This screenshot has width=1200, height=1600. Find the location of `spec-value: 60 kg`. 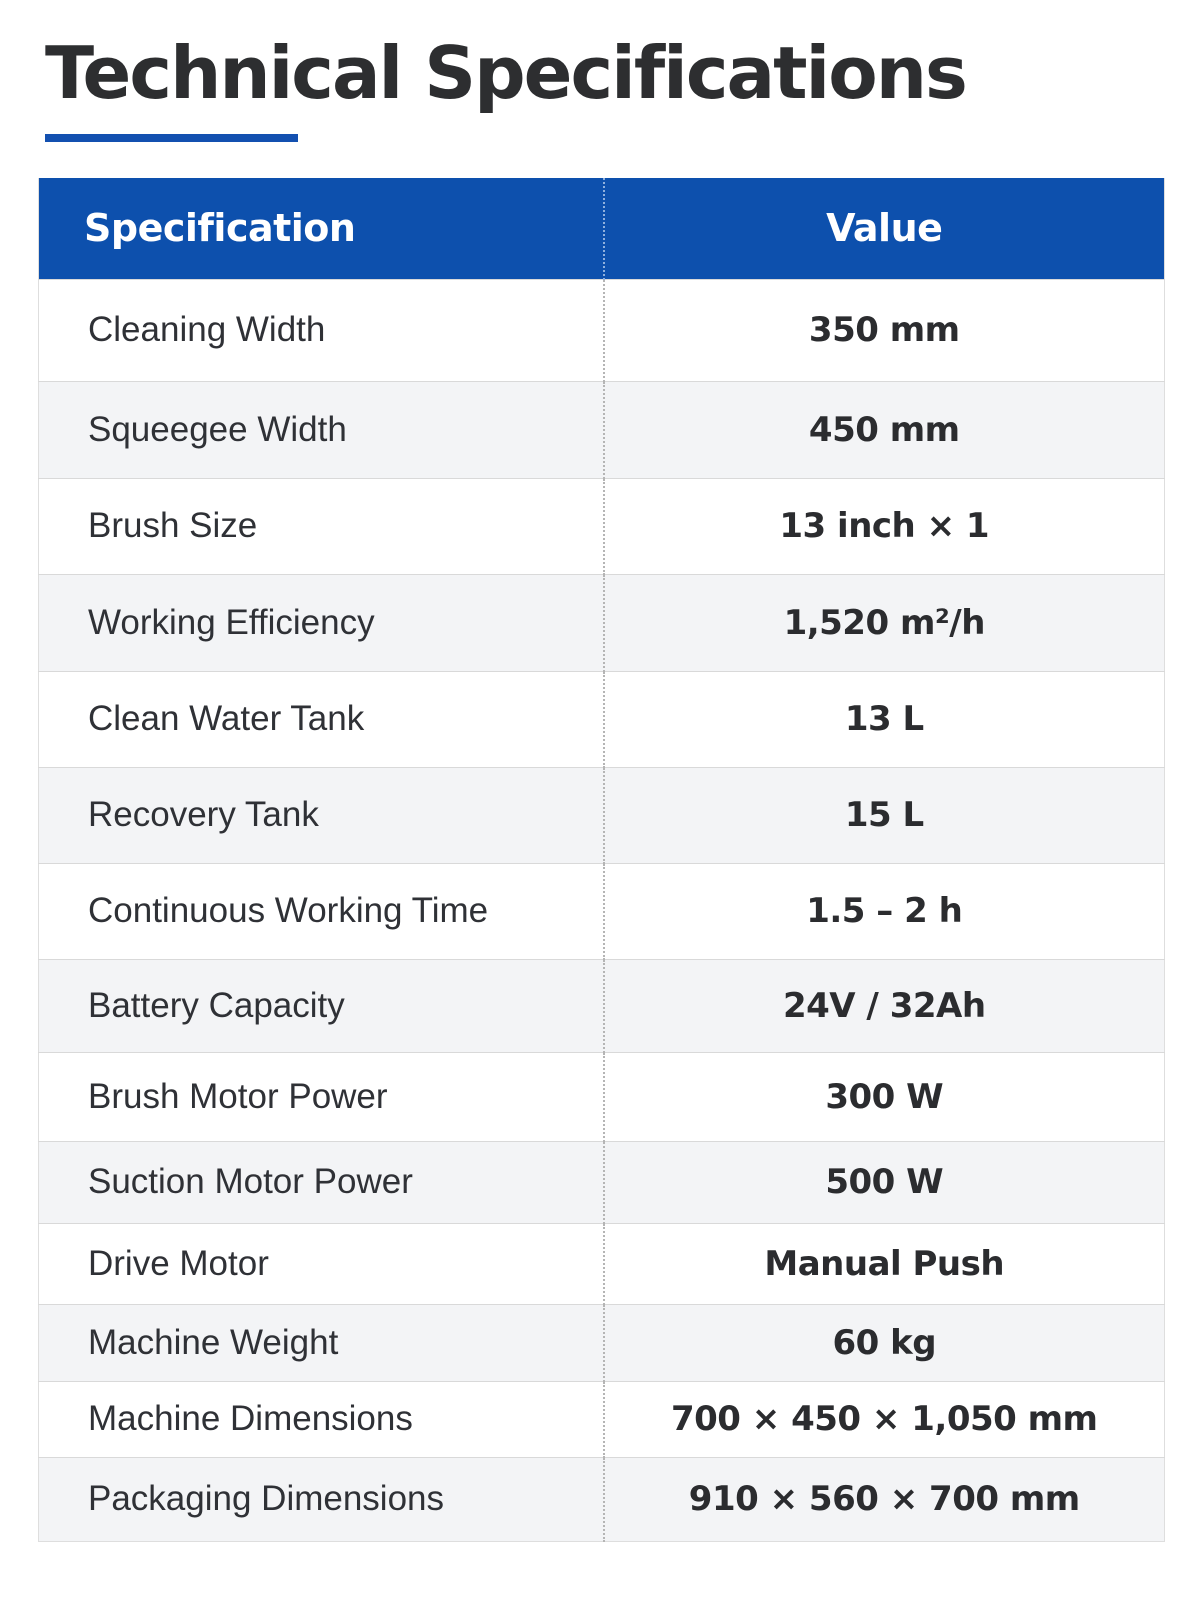

spec-value: 60 kg is located at coordinates (884, 1342).